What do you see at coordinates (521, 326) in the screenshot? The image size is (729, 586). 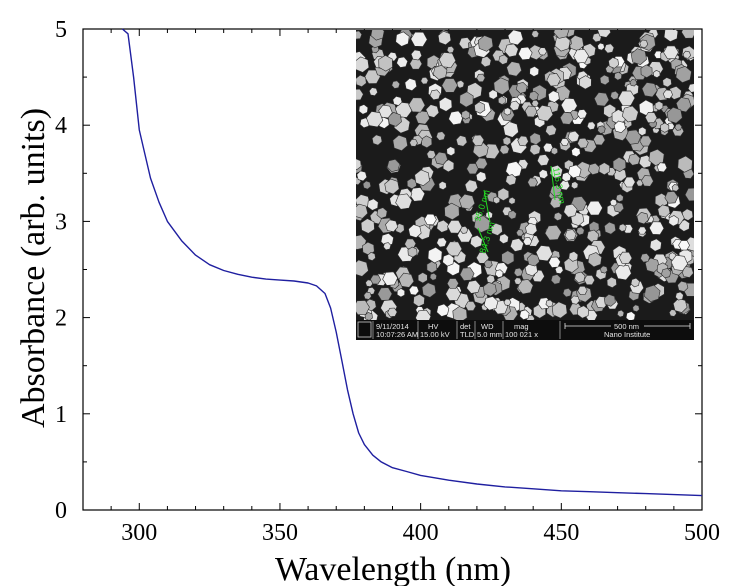 I see `sem-mag-header: mag` at bounding box center [521, 326].